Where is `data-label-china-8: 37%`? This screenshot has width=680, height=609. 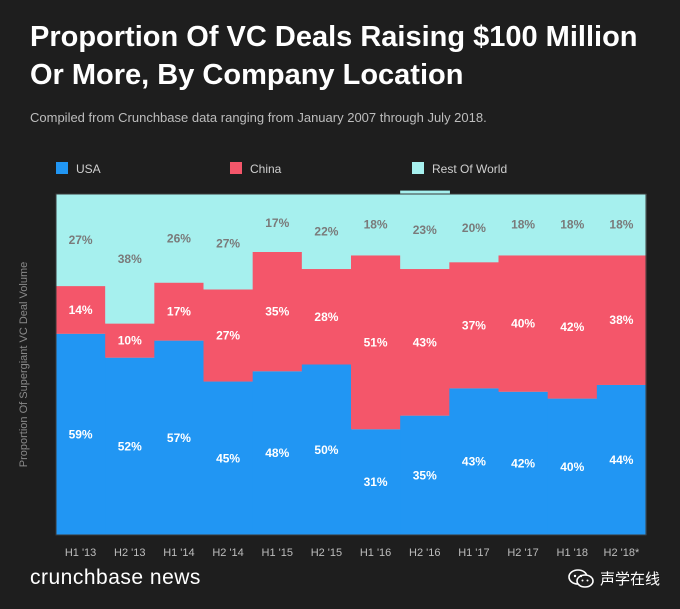 data-label-china-8: 37% is located at coordinates (474, 325).